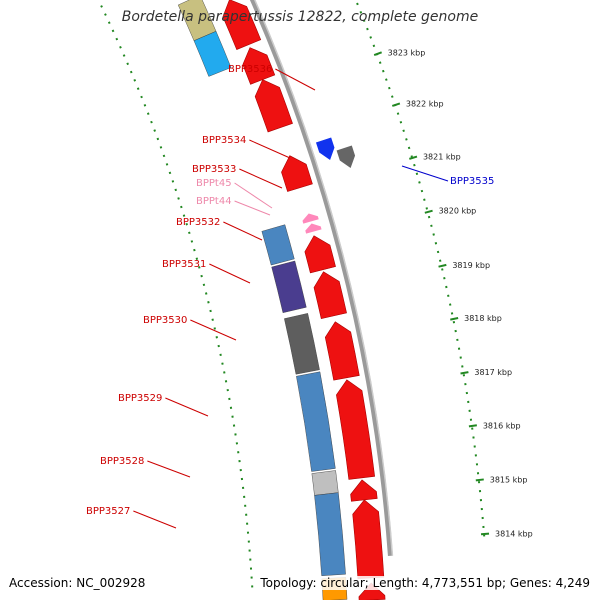 The height and width of the screenshot is (600, 600). I want to click on scale-tick-label: 3816 kbp, so click(502, 425).